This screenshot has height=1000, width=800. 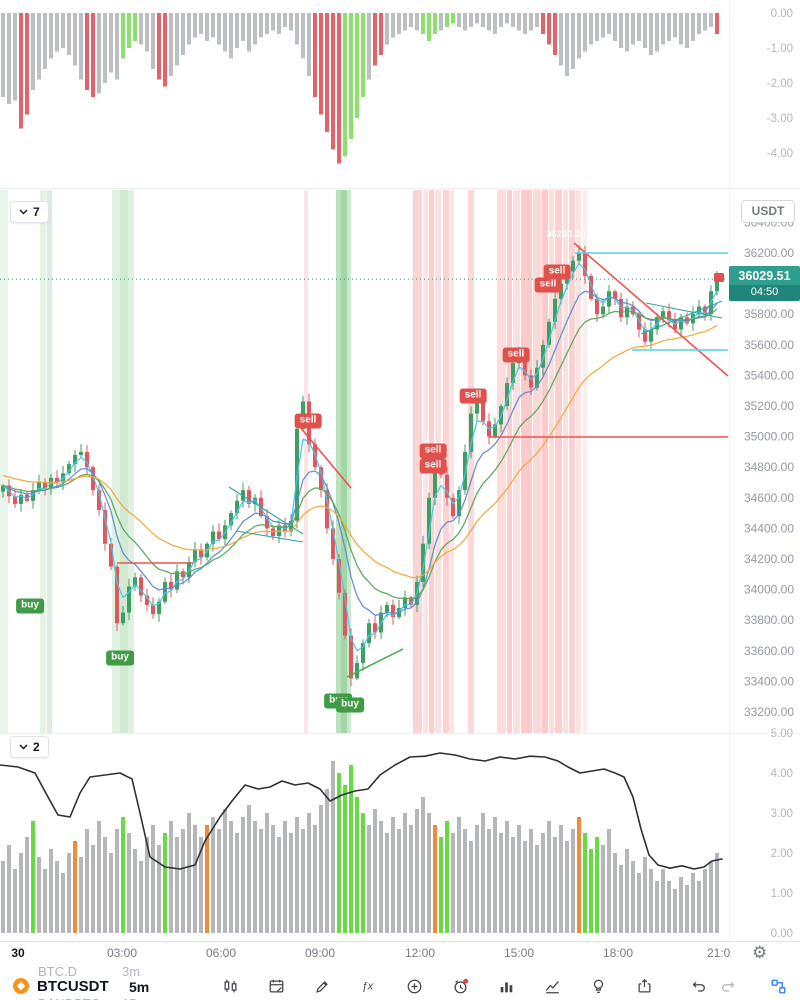 I want to click on time-label: 15:00, so click(x=519, y=953).